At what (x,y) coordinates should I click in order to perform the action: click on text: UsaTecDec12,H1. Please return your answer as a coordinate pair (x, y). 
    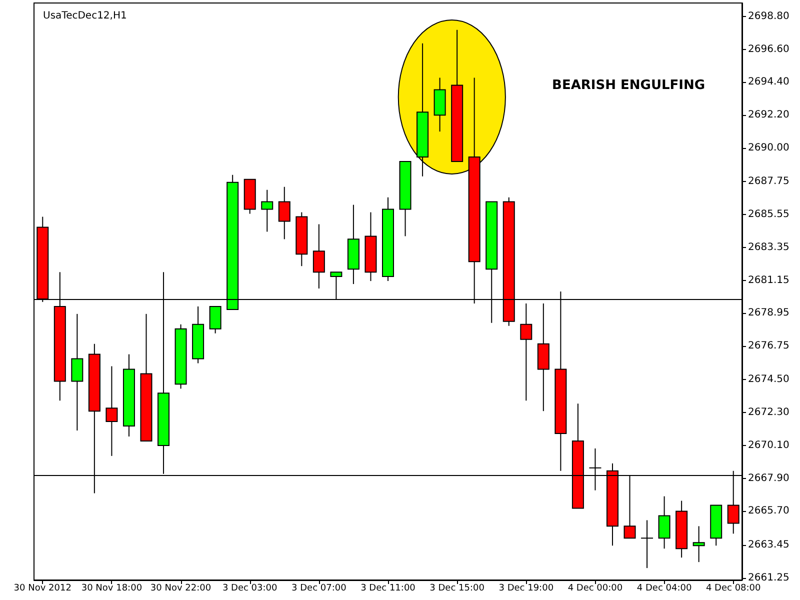
    Looking at the image, I should click on (85, 16).